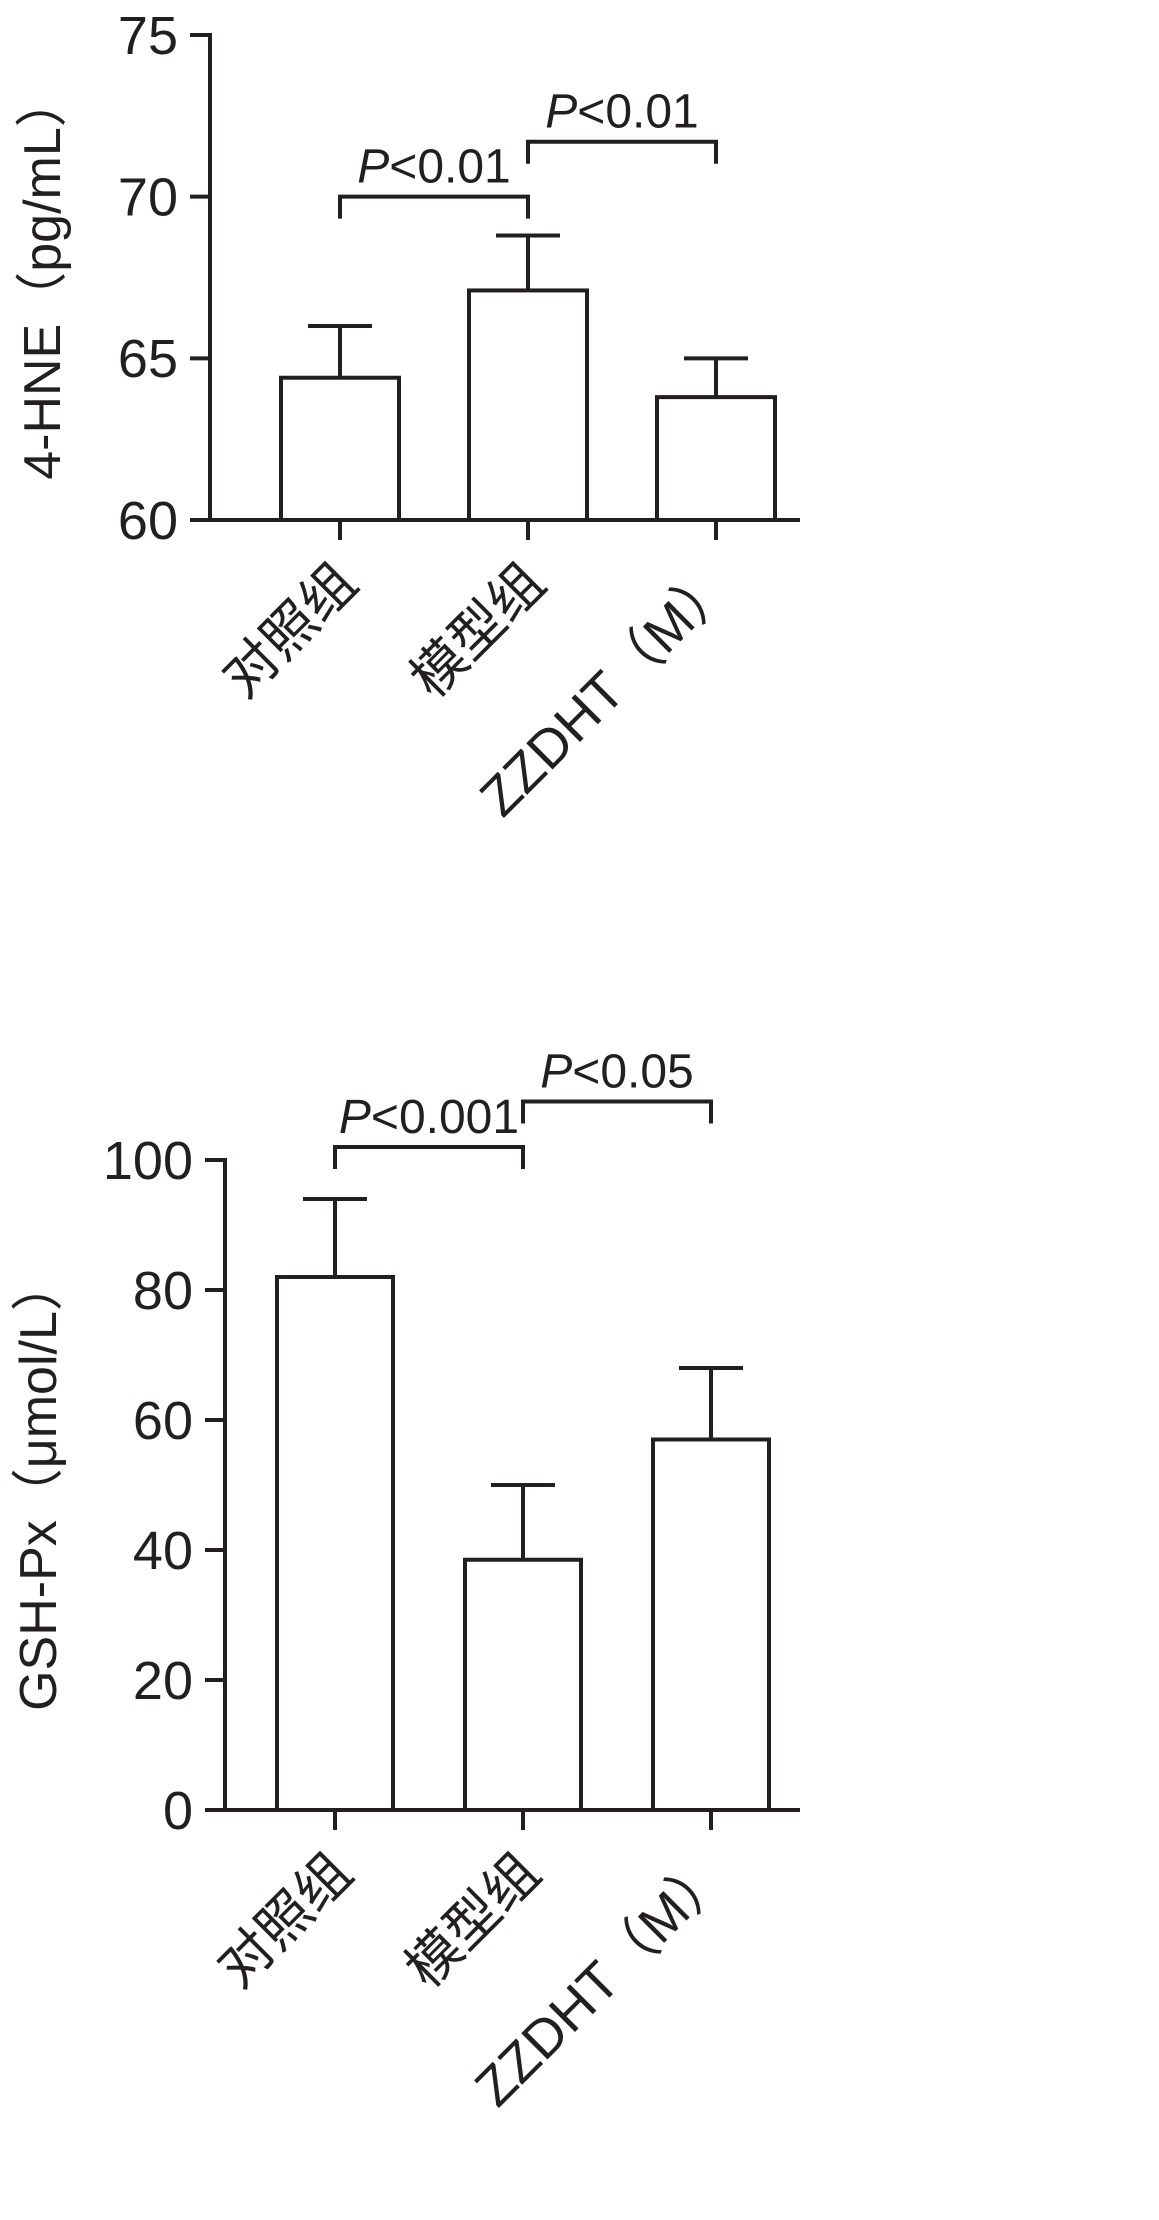  I want to click on y-tick-label: 80, so click(163, 1291).